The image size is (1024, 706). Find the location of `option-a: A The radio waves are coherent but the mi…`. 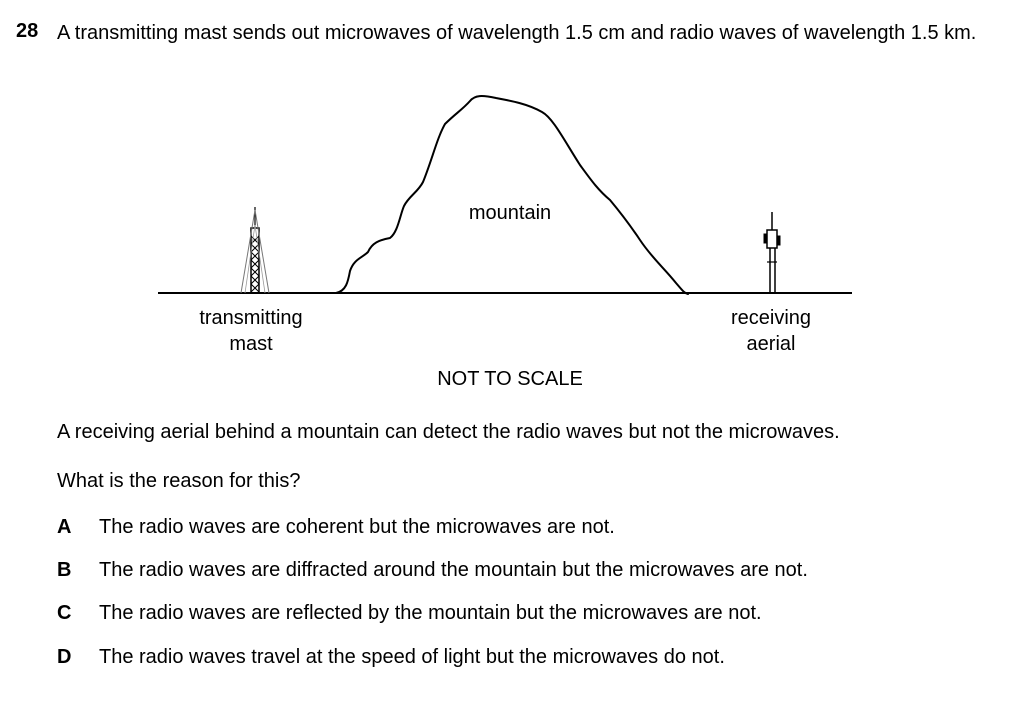

option-a: A The radio waves are coherent but the mi… is located at coordinates (336, 527).